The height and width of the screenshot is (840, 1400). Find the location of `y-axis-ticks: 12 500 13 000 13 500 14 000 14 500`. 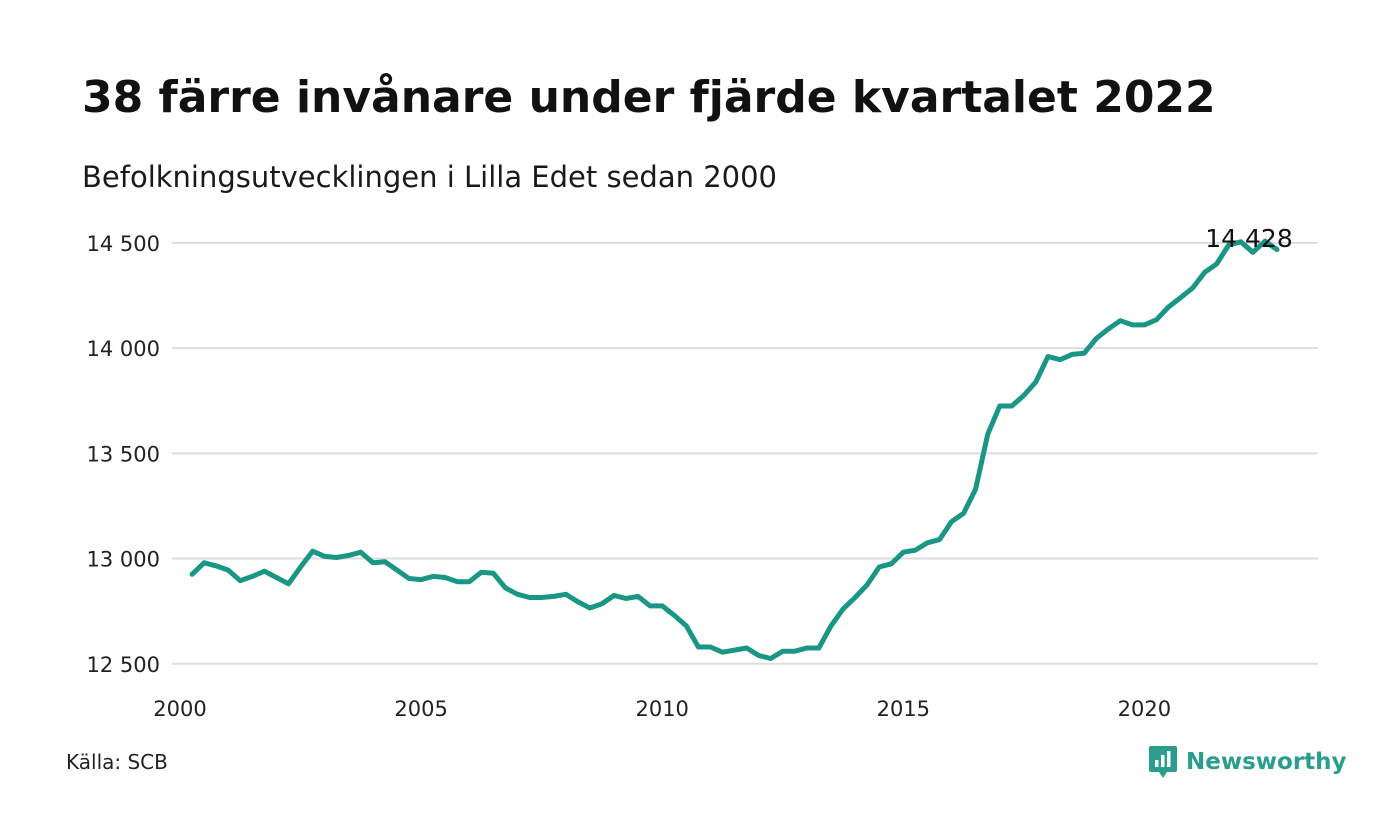

y-axis-ticks: 12 500 13 000 13 500 14 000 14 500 is located at coordinates (123, 454).